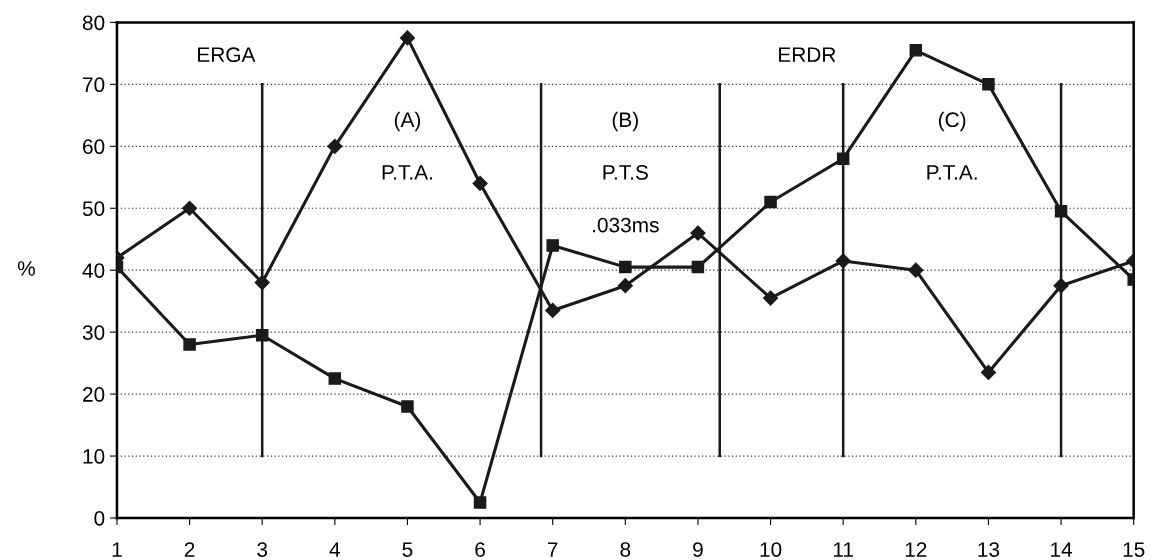 This screenshot has height=560, width=1158. Describe the element at coordinates (771, 549) in the screenshot. I see `x-tick-label: 10` at that location.